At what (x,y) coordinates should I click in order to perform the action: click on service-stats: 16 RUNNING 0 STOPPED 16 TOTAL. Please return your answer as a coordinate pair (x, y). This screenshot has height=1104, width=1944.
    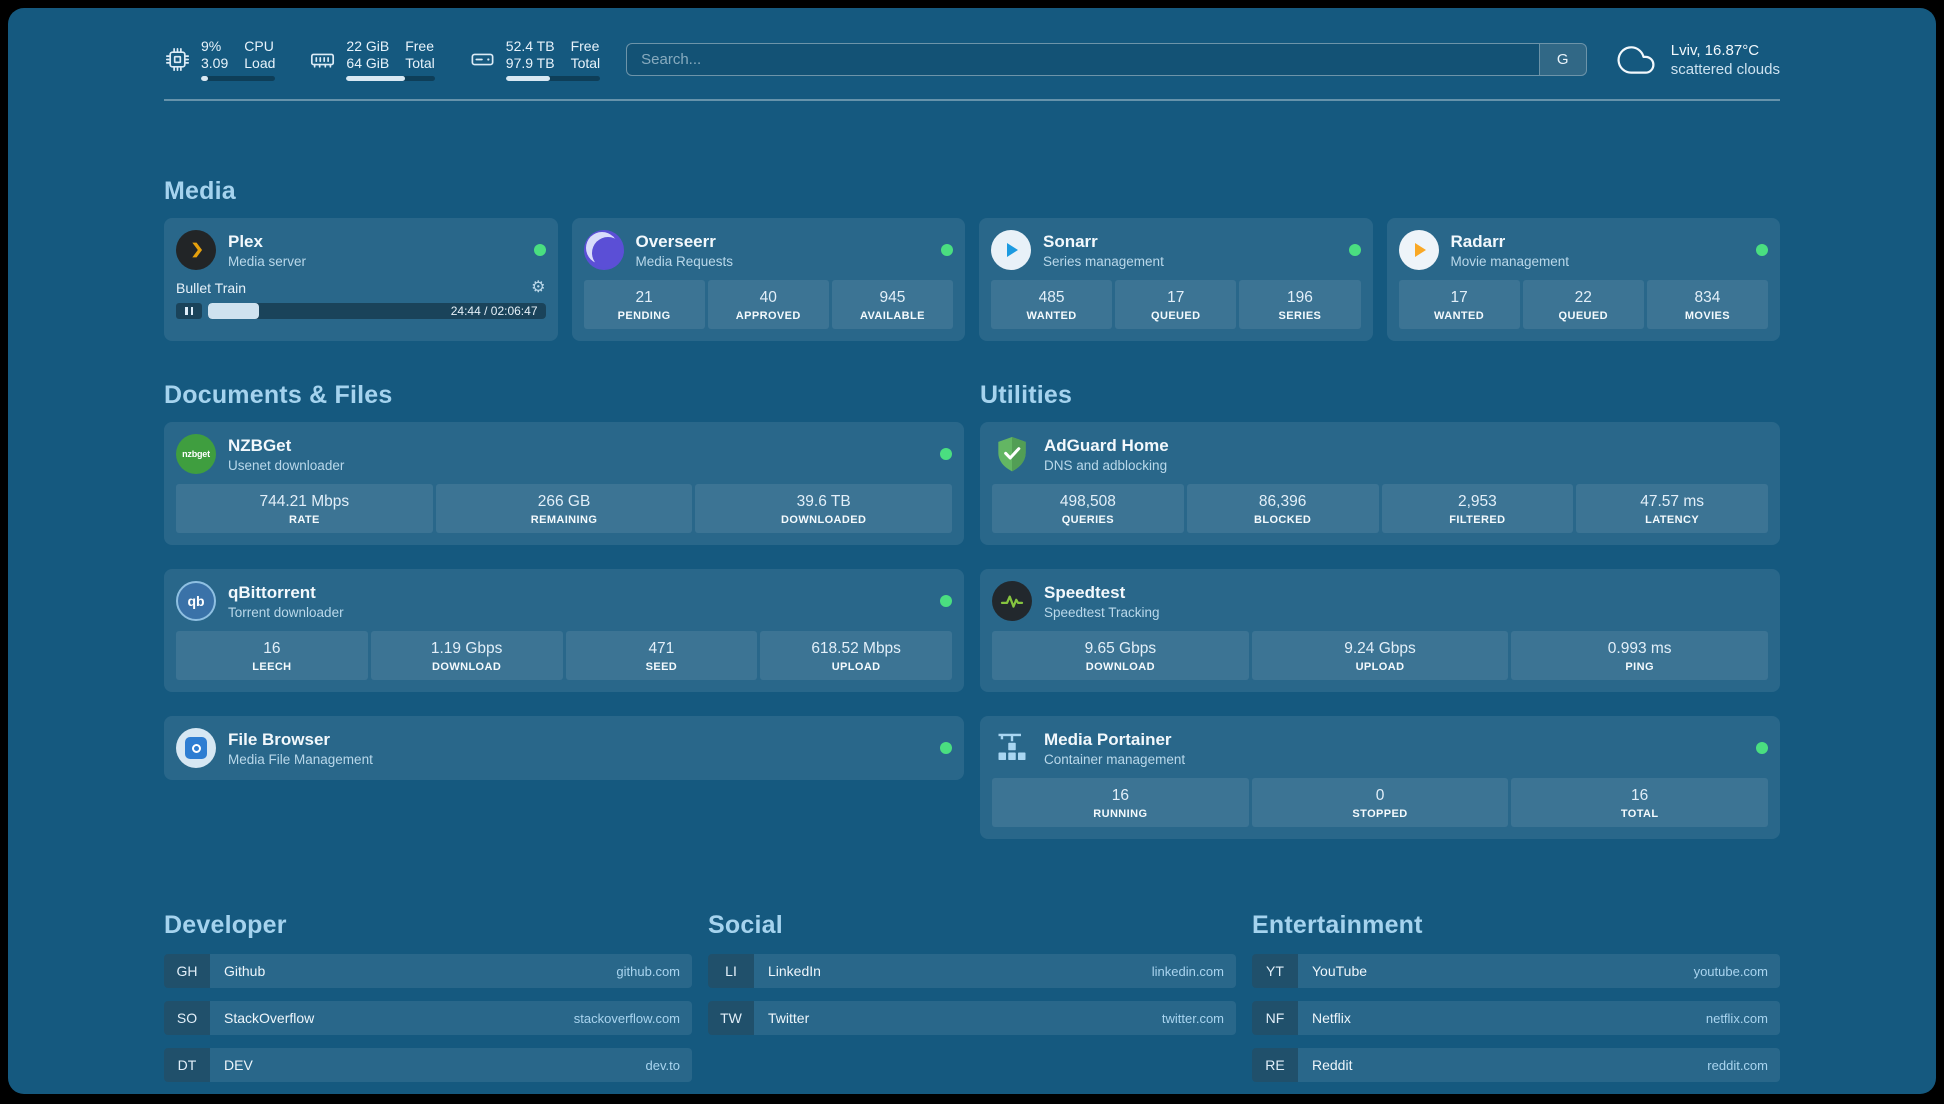
    Looking at the image, I should click on (1380, 802).